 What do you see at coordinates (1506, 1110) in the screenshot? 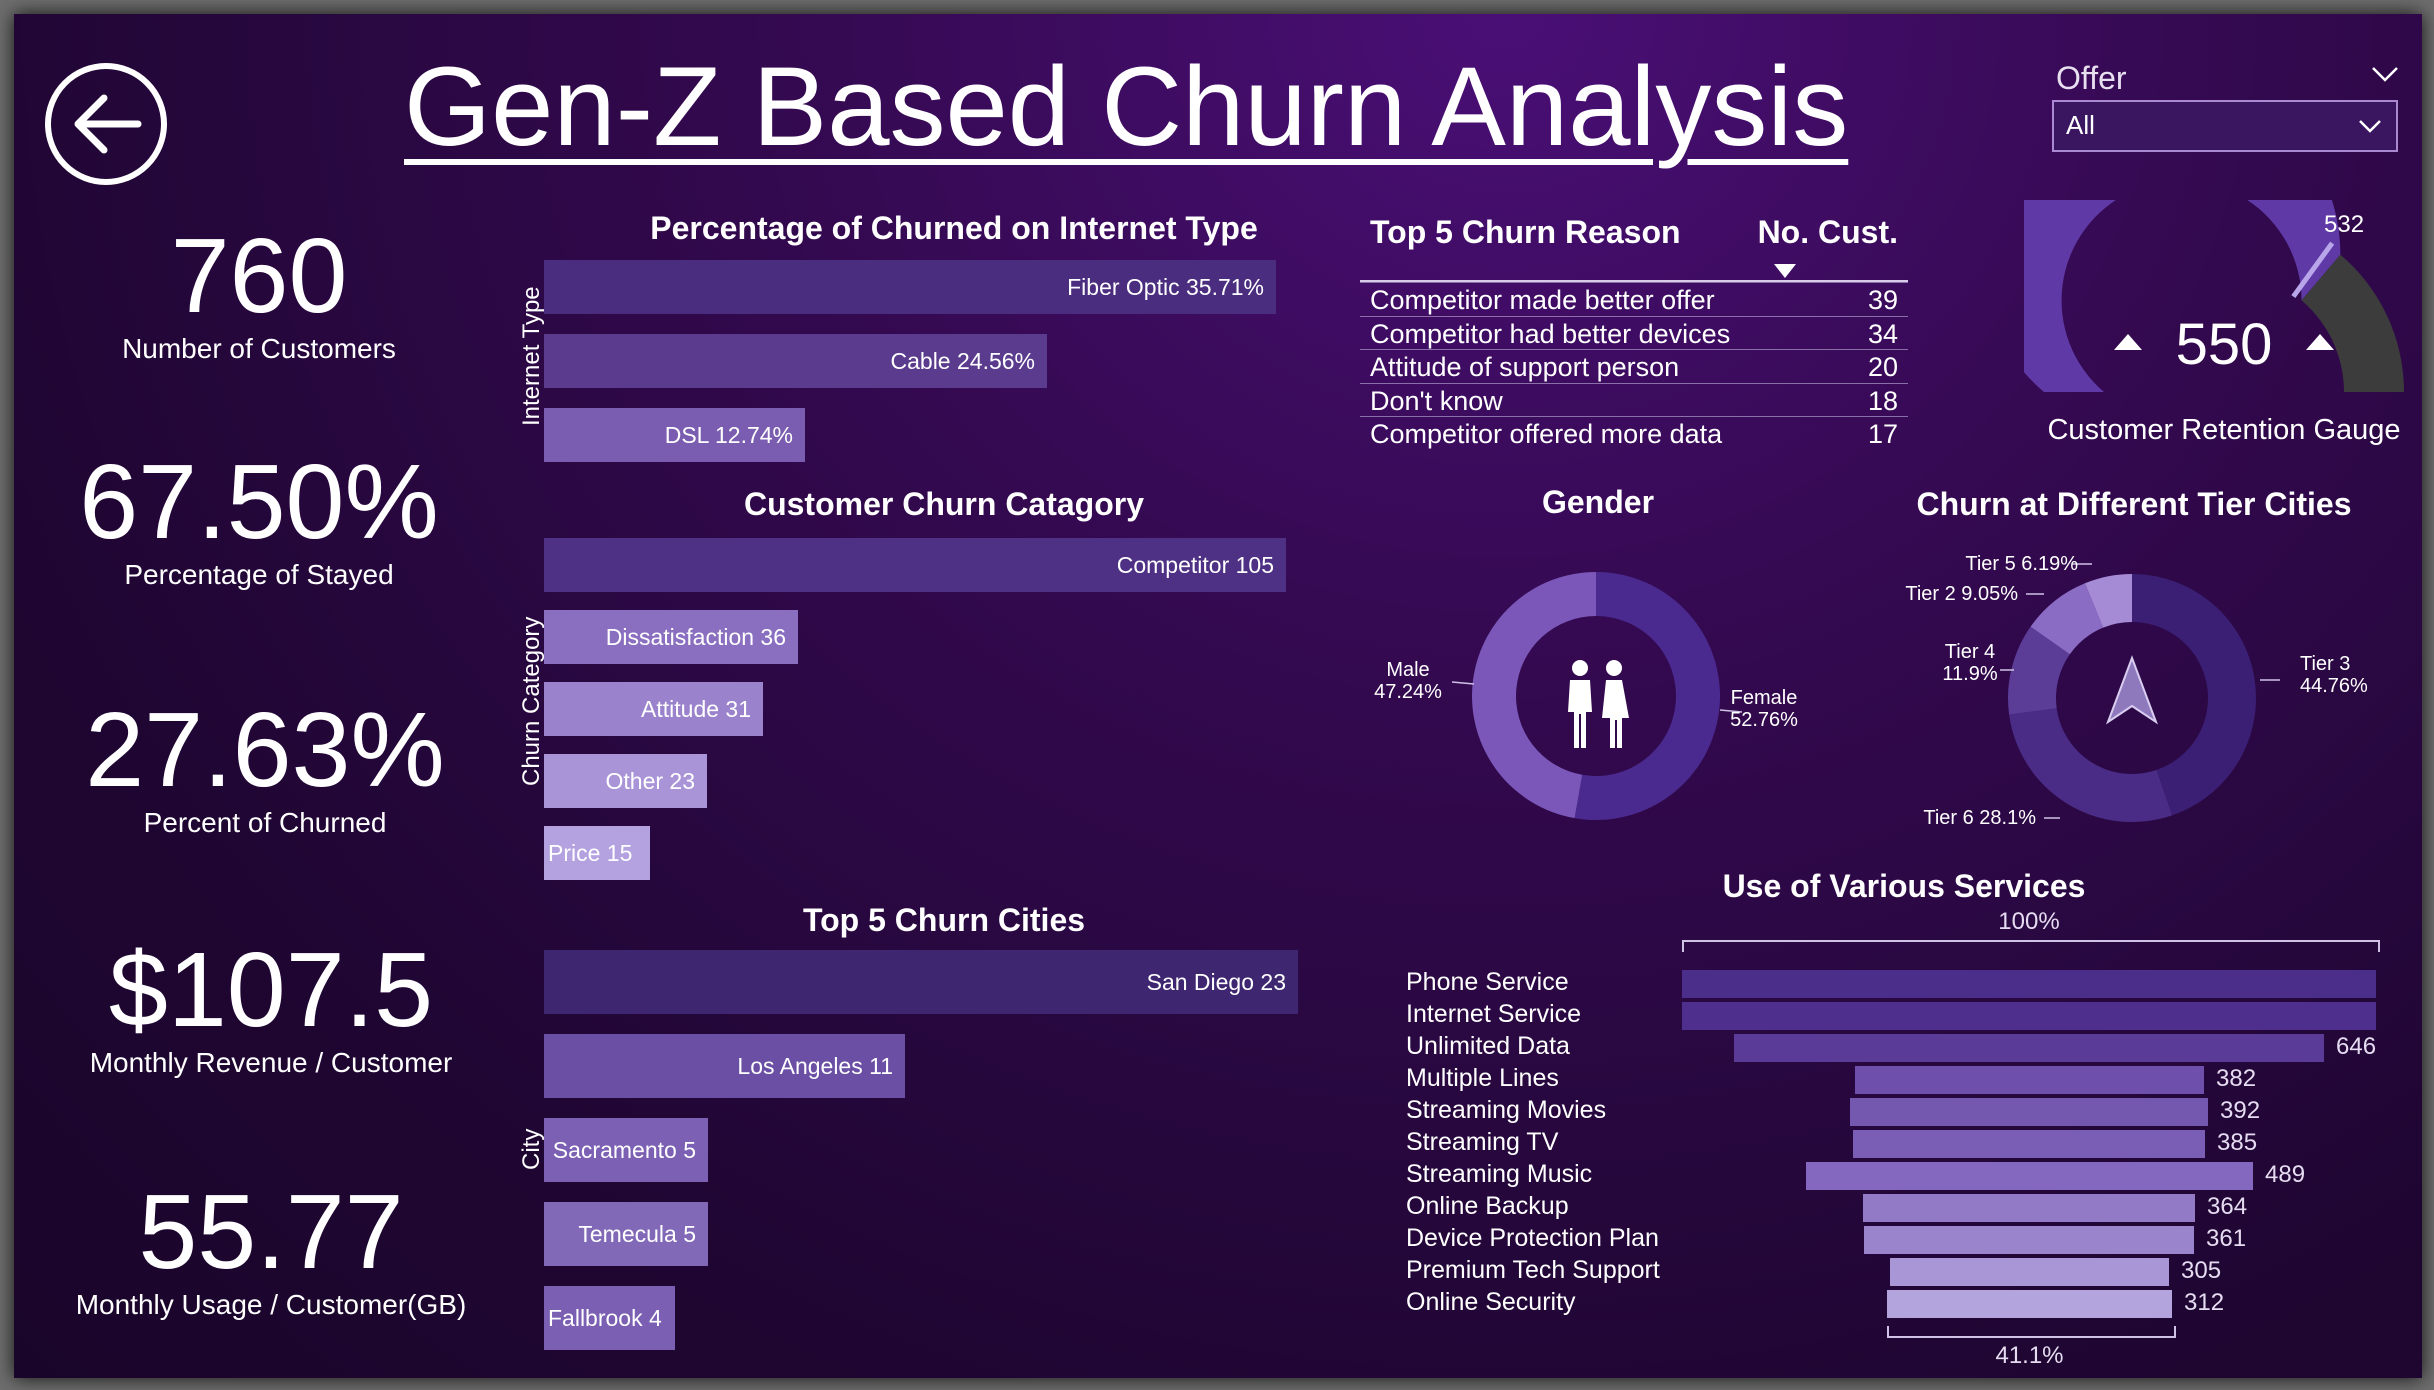
I see `service-category-label: Streaming Movies` at bounding box center [1506, 1110].